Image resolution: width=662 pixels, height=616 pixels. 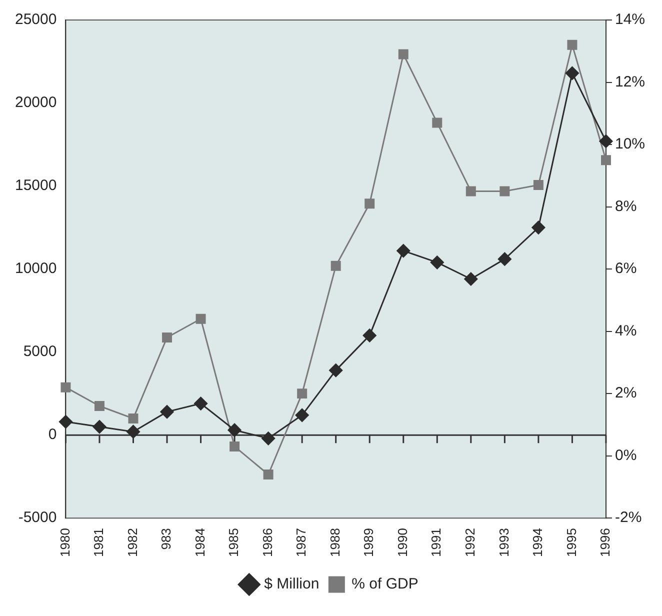 I want to click on y-tick-label: 25000, so click(x=35, y=19).